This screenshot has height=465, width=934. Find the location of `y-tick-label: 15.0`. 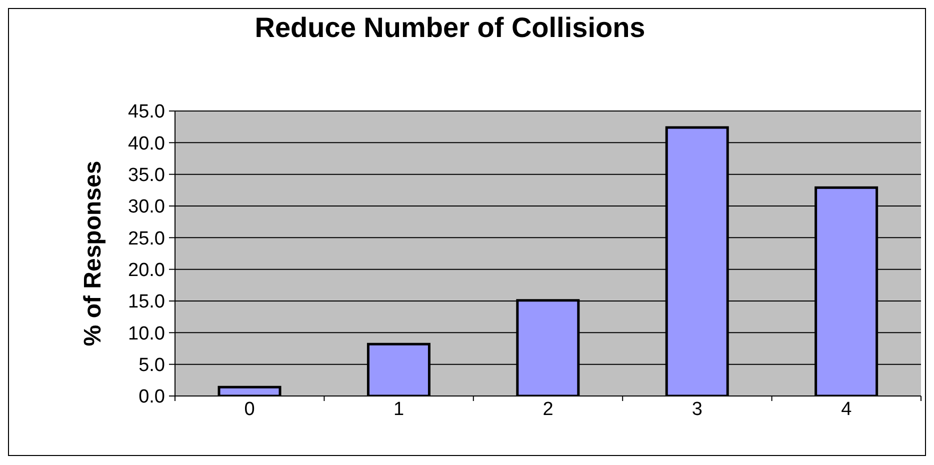

y-tick-label: 15.0 is located at coordinates (146, 302).